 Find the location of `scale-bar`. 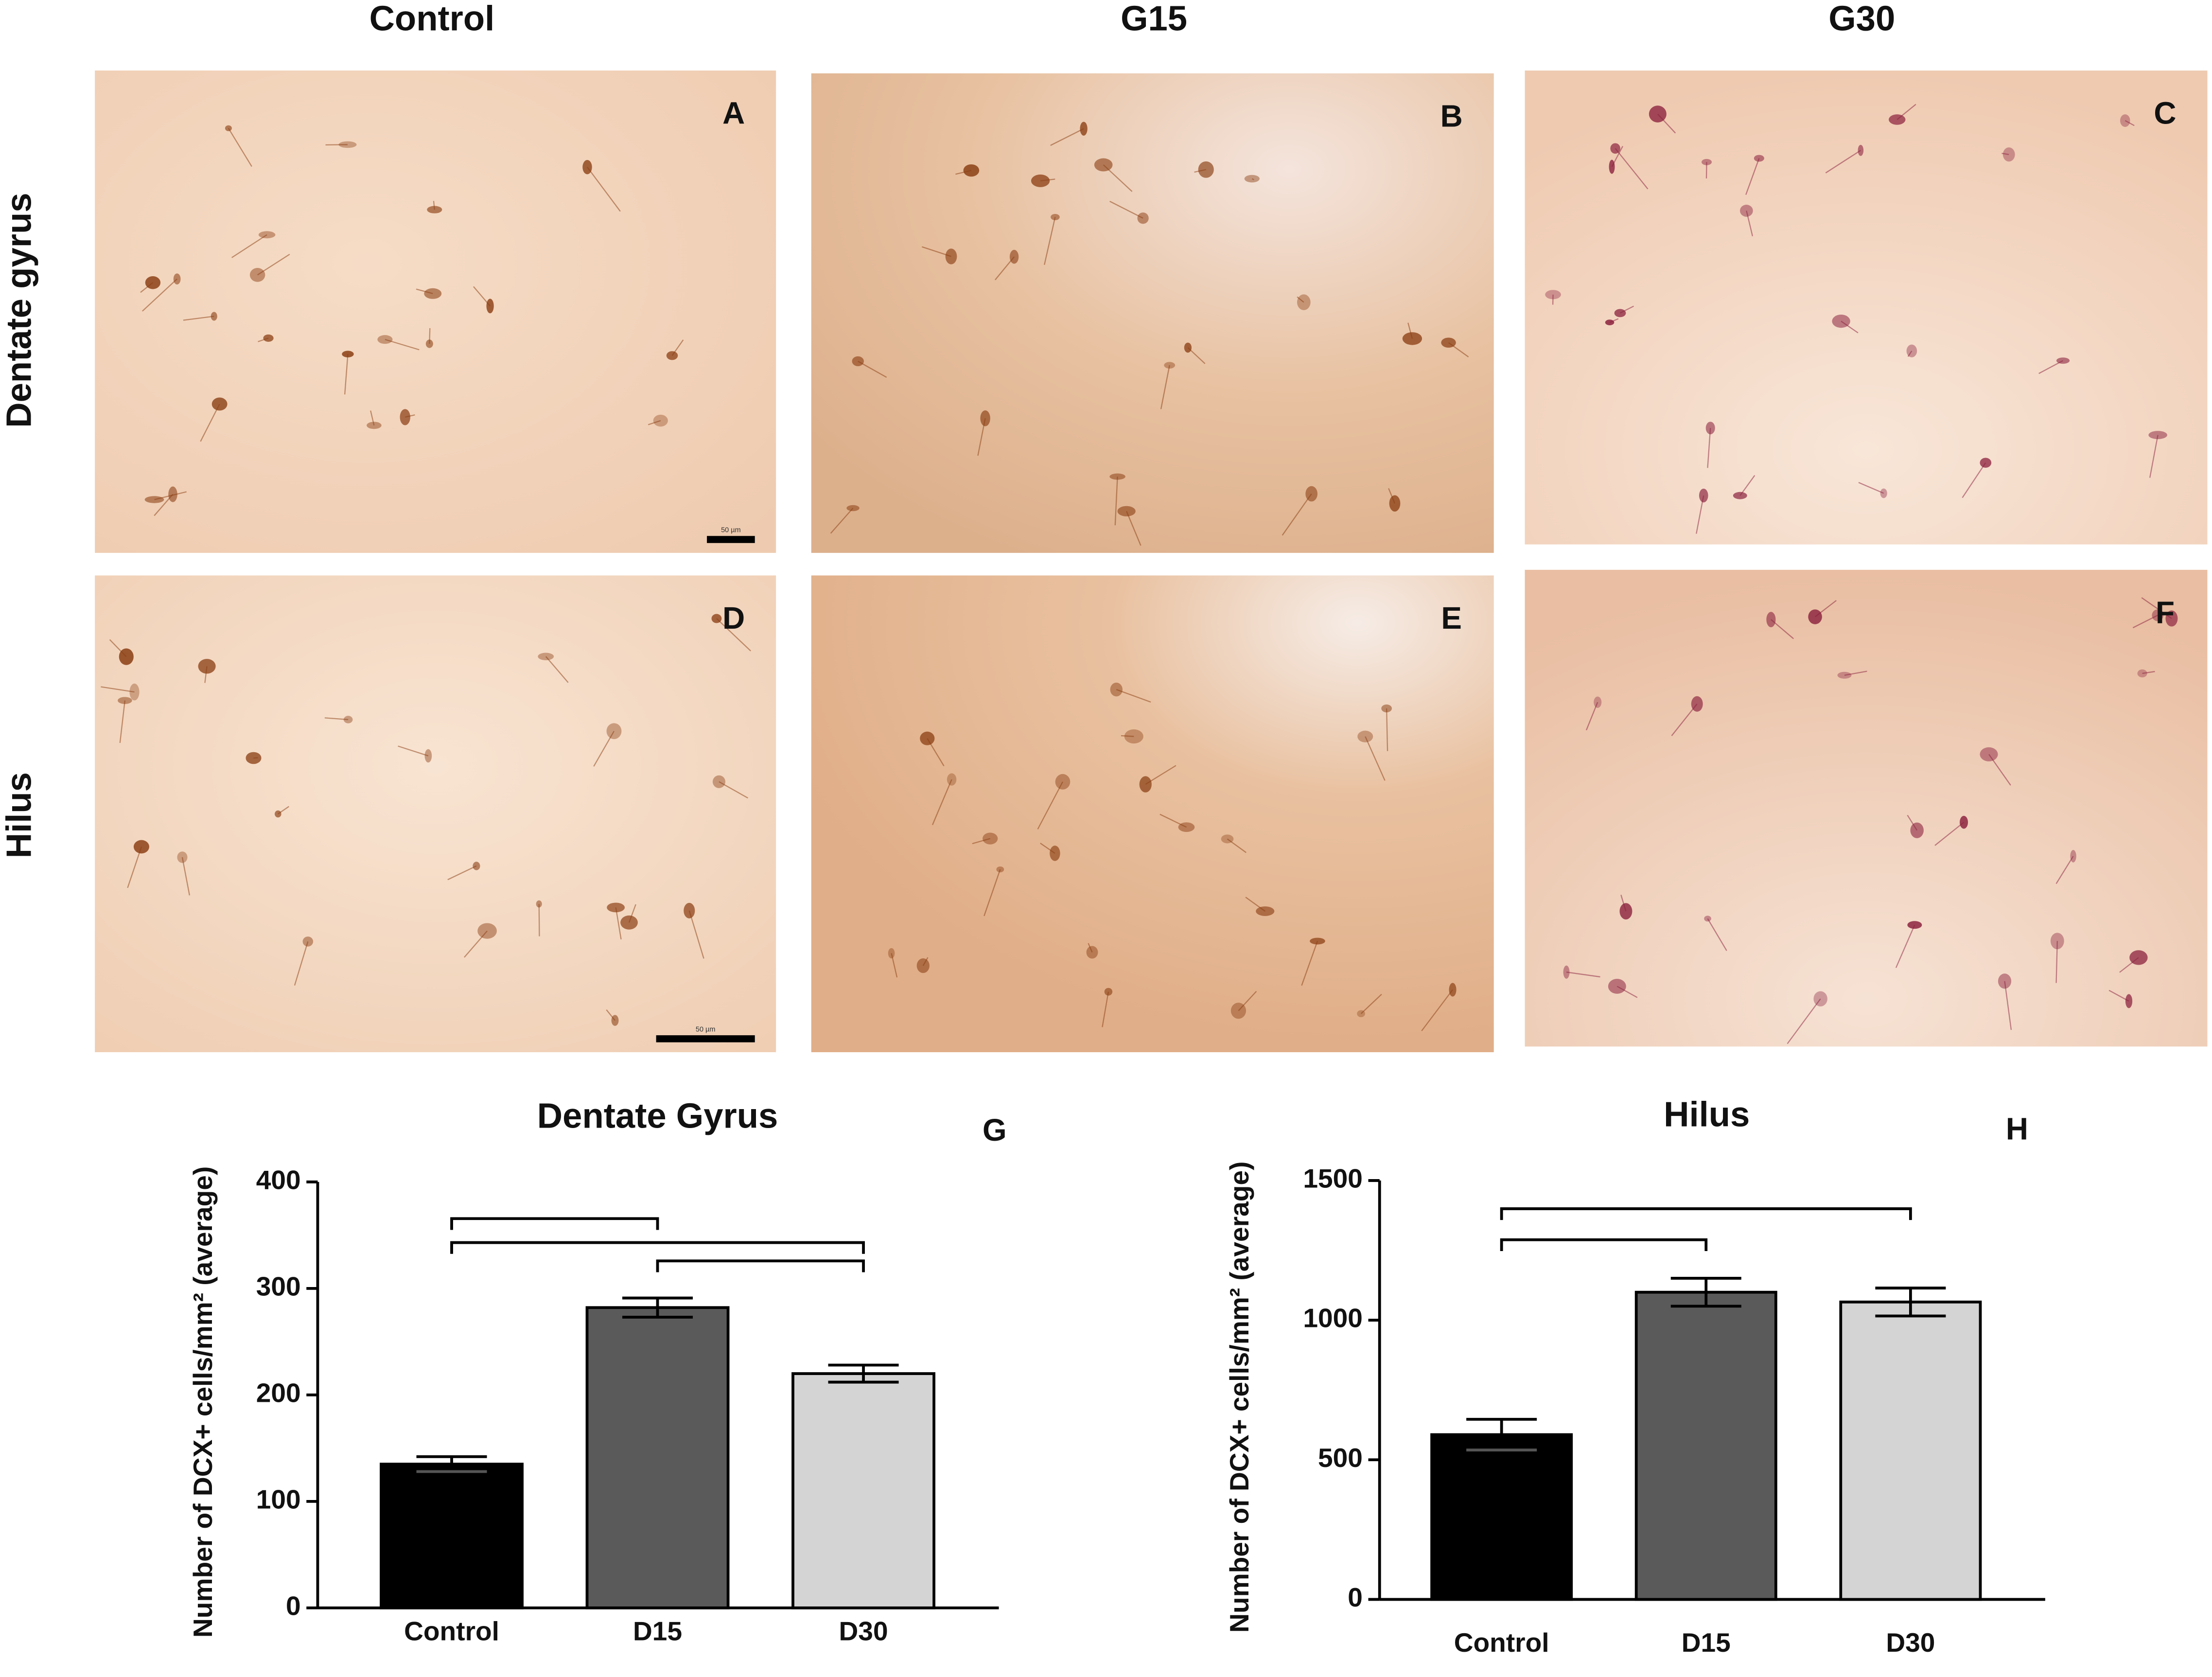

scale-bar is located at coordinates (705, 1038).